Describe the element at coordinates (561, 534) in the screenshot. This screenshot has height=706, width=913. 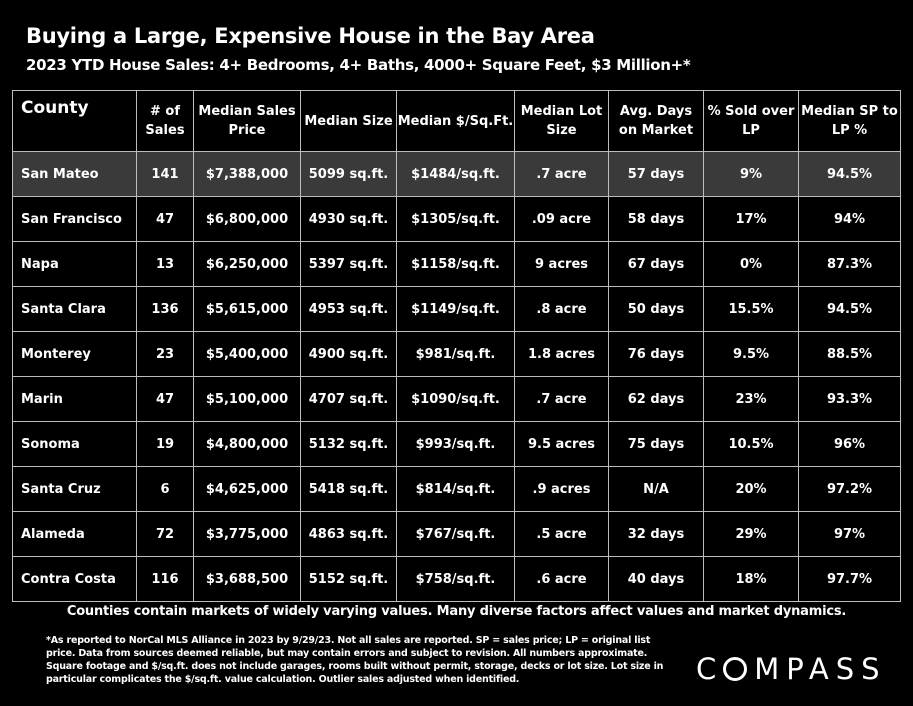
I see `table-cell: .5 acre` at that location.